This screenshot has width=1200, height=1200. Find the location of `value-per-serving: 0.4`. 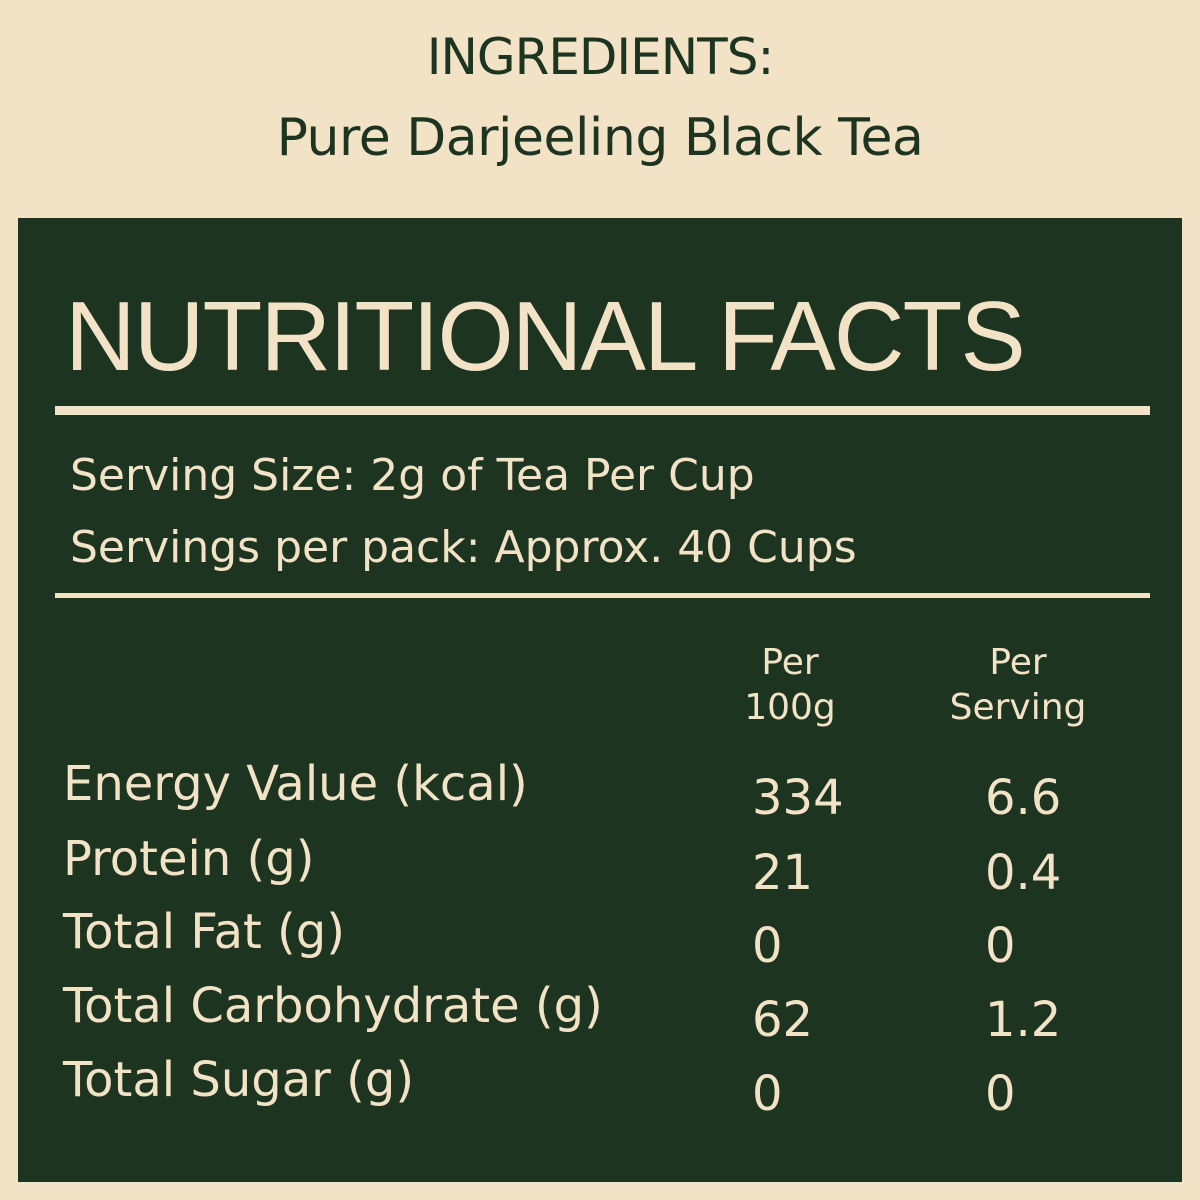

value-per-serving: 0.4 is located at coordinates (1023, 873).